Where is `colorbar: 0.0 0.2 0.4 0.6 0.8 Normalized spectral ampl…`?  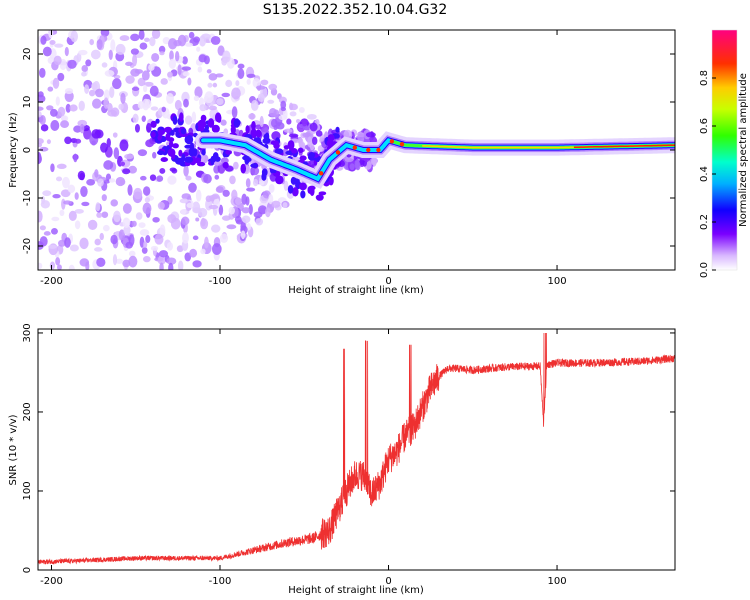
colorbar: 0.0 0.2 0.4 0.6 0.8 Normalized spectral ampl… is located at coordinates (724, 153).